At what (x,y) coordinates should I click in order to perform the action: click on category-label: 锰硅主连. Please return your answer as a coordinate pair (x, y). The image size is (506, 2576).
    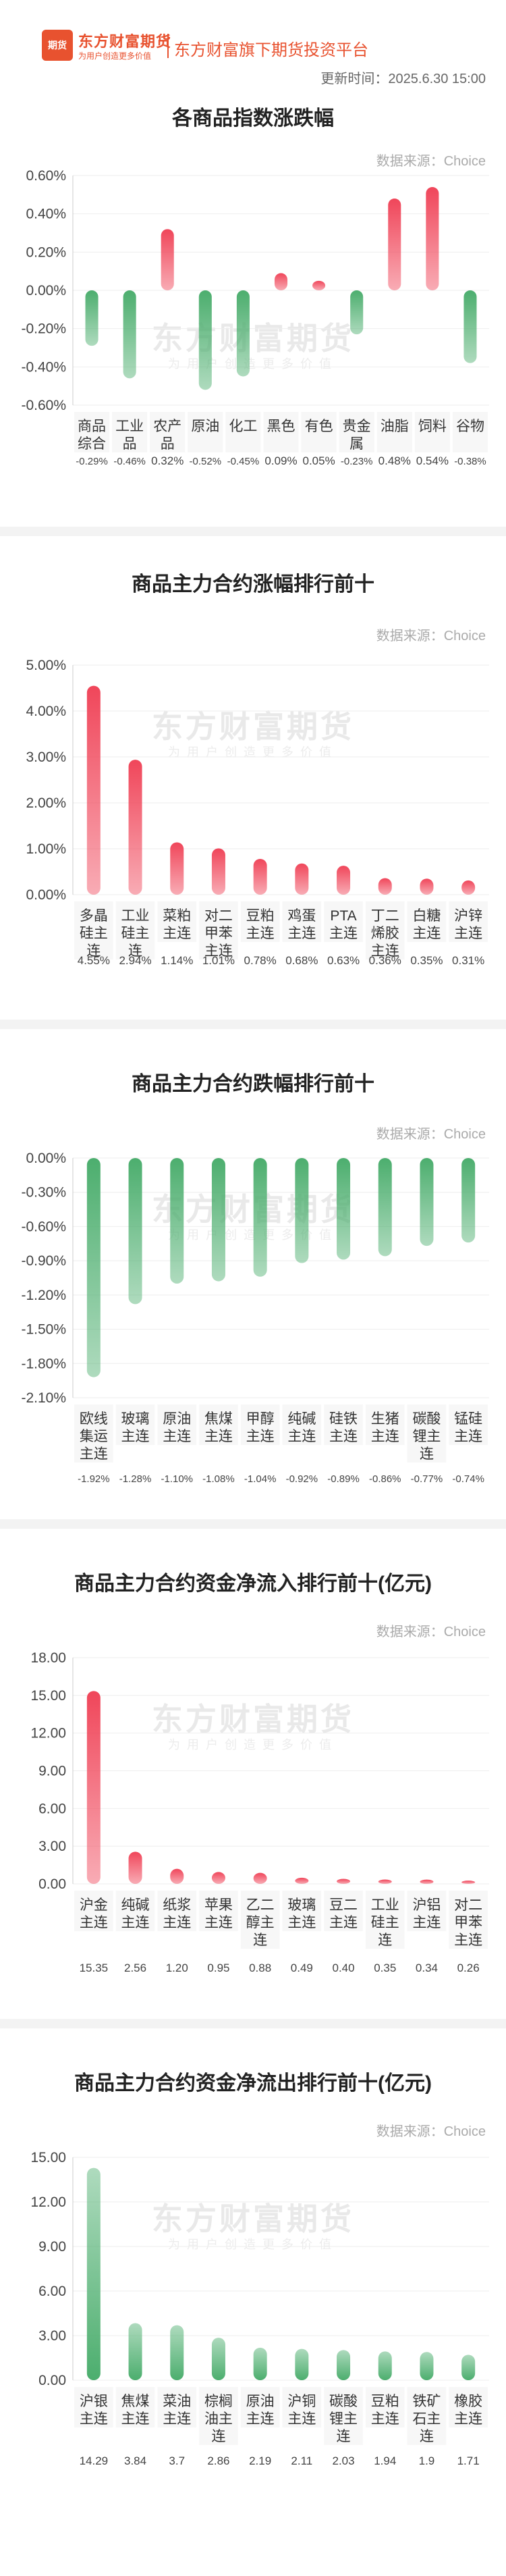
    Looking at the image, I should click on (468, 1428).